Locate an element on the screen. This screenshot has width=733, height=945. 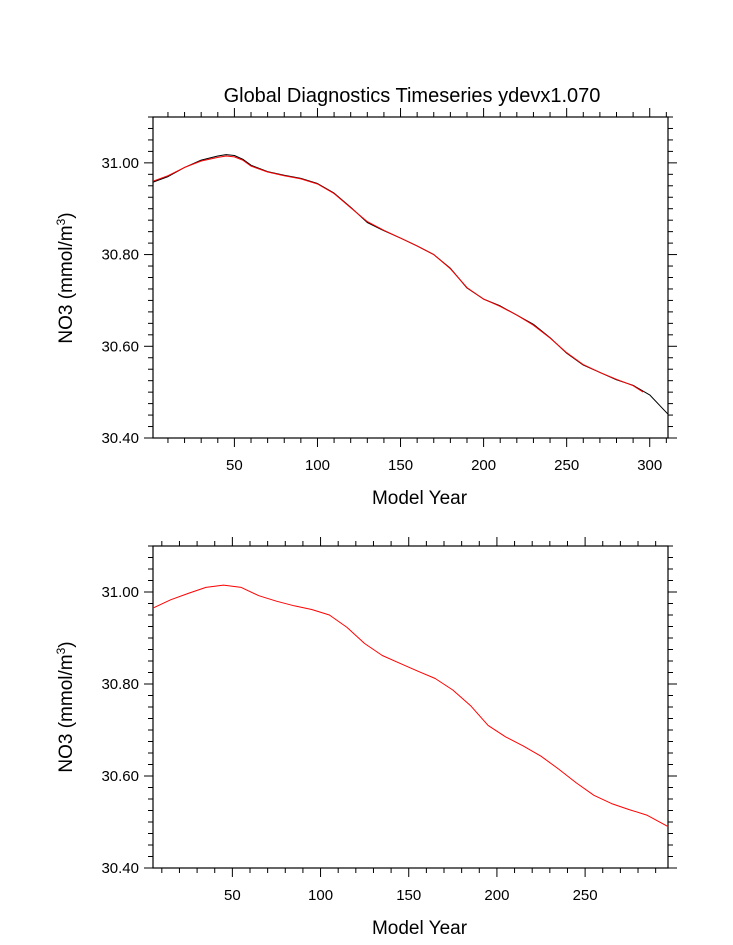
p0-y-tick-label: 30.40 is located at coordinates (120, 438).